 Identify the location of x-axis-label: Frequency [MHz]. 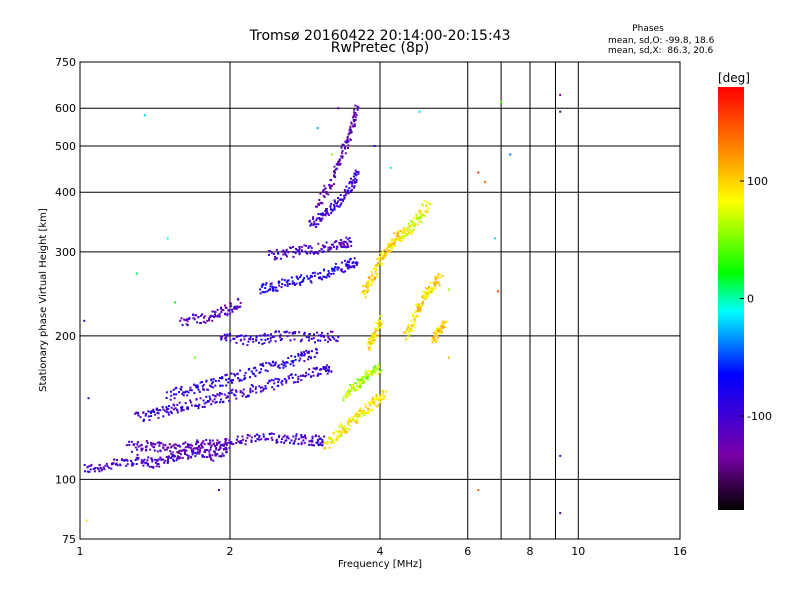
(380, 564).